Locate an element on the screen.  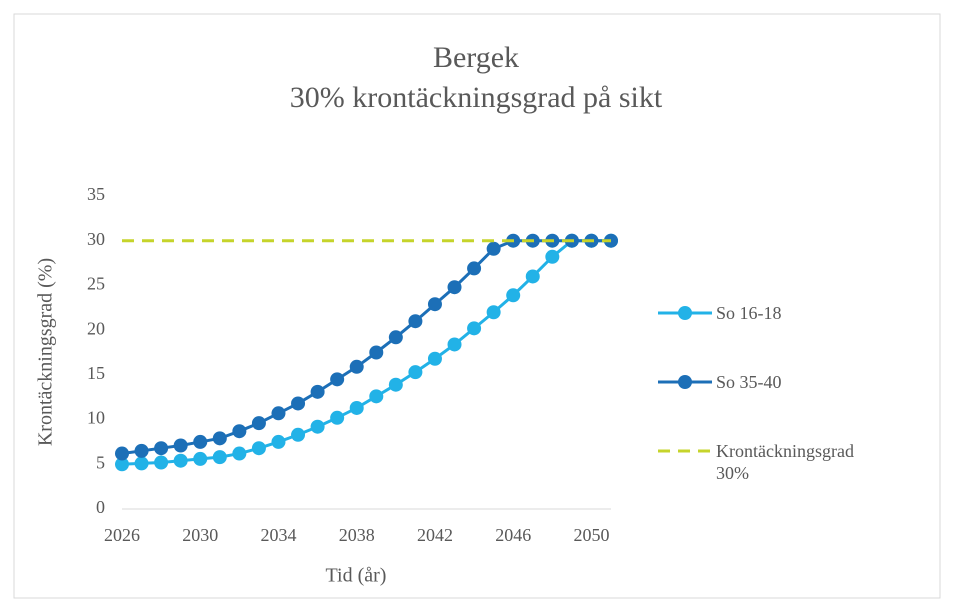
y-tick-label: 15 is located at coordinates (96, 373).